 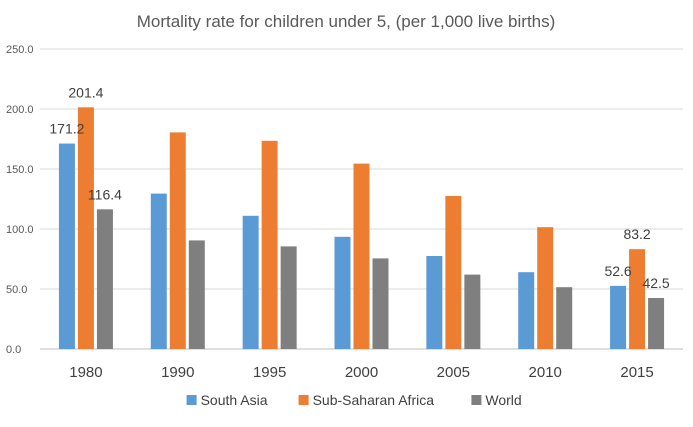 What do you see at coordinates (269, 372) in the screenshot?
I see `x-tick-label: 1995` at bounding box center [269, 372].